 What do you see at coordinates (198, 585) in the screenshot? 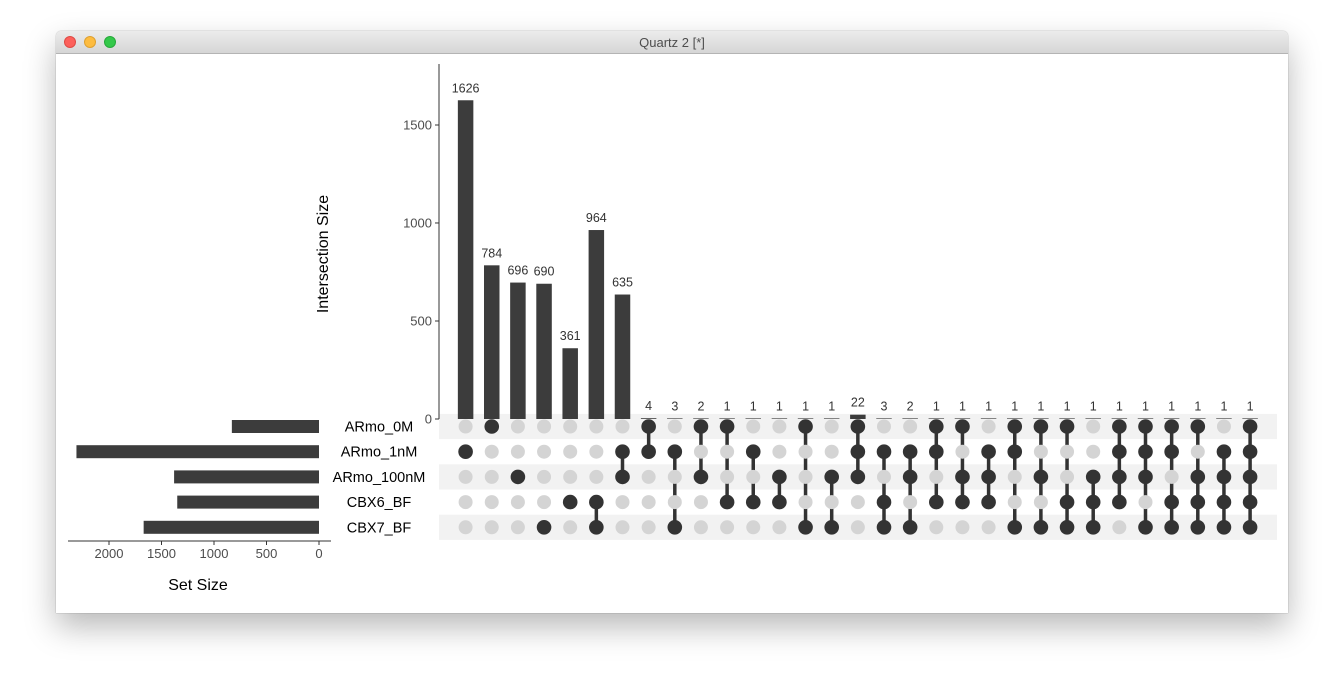
I see `set-size-axis-title: Set Size` at bounding box center [198, 585].